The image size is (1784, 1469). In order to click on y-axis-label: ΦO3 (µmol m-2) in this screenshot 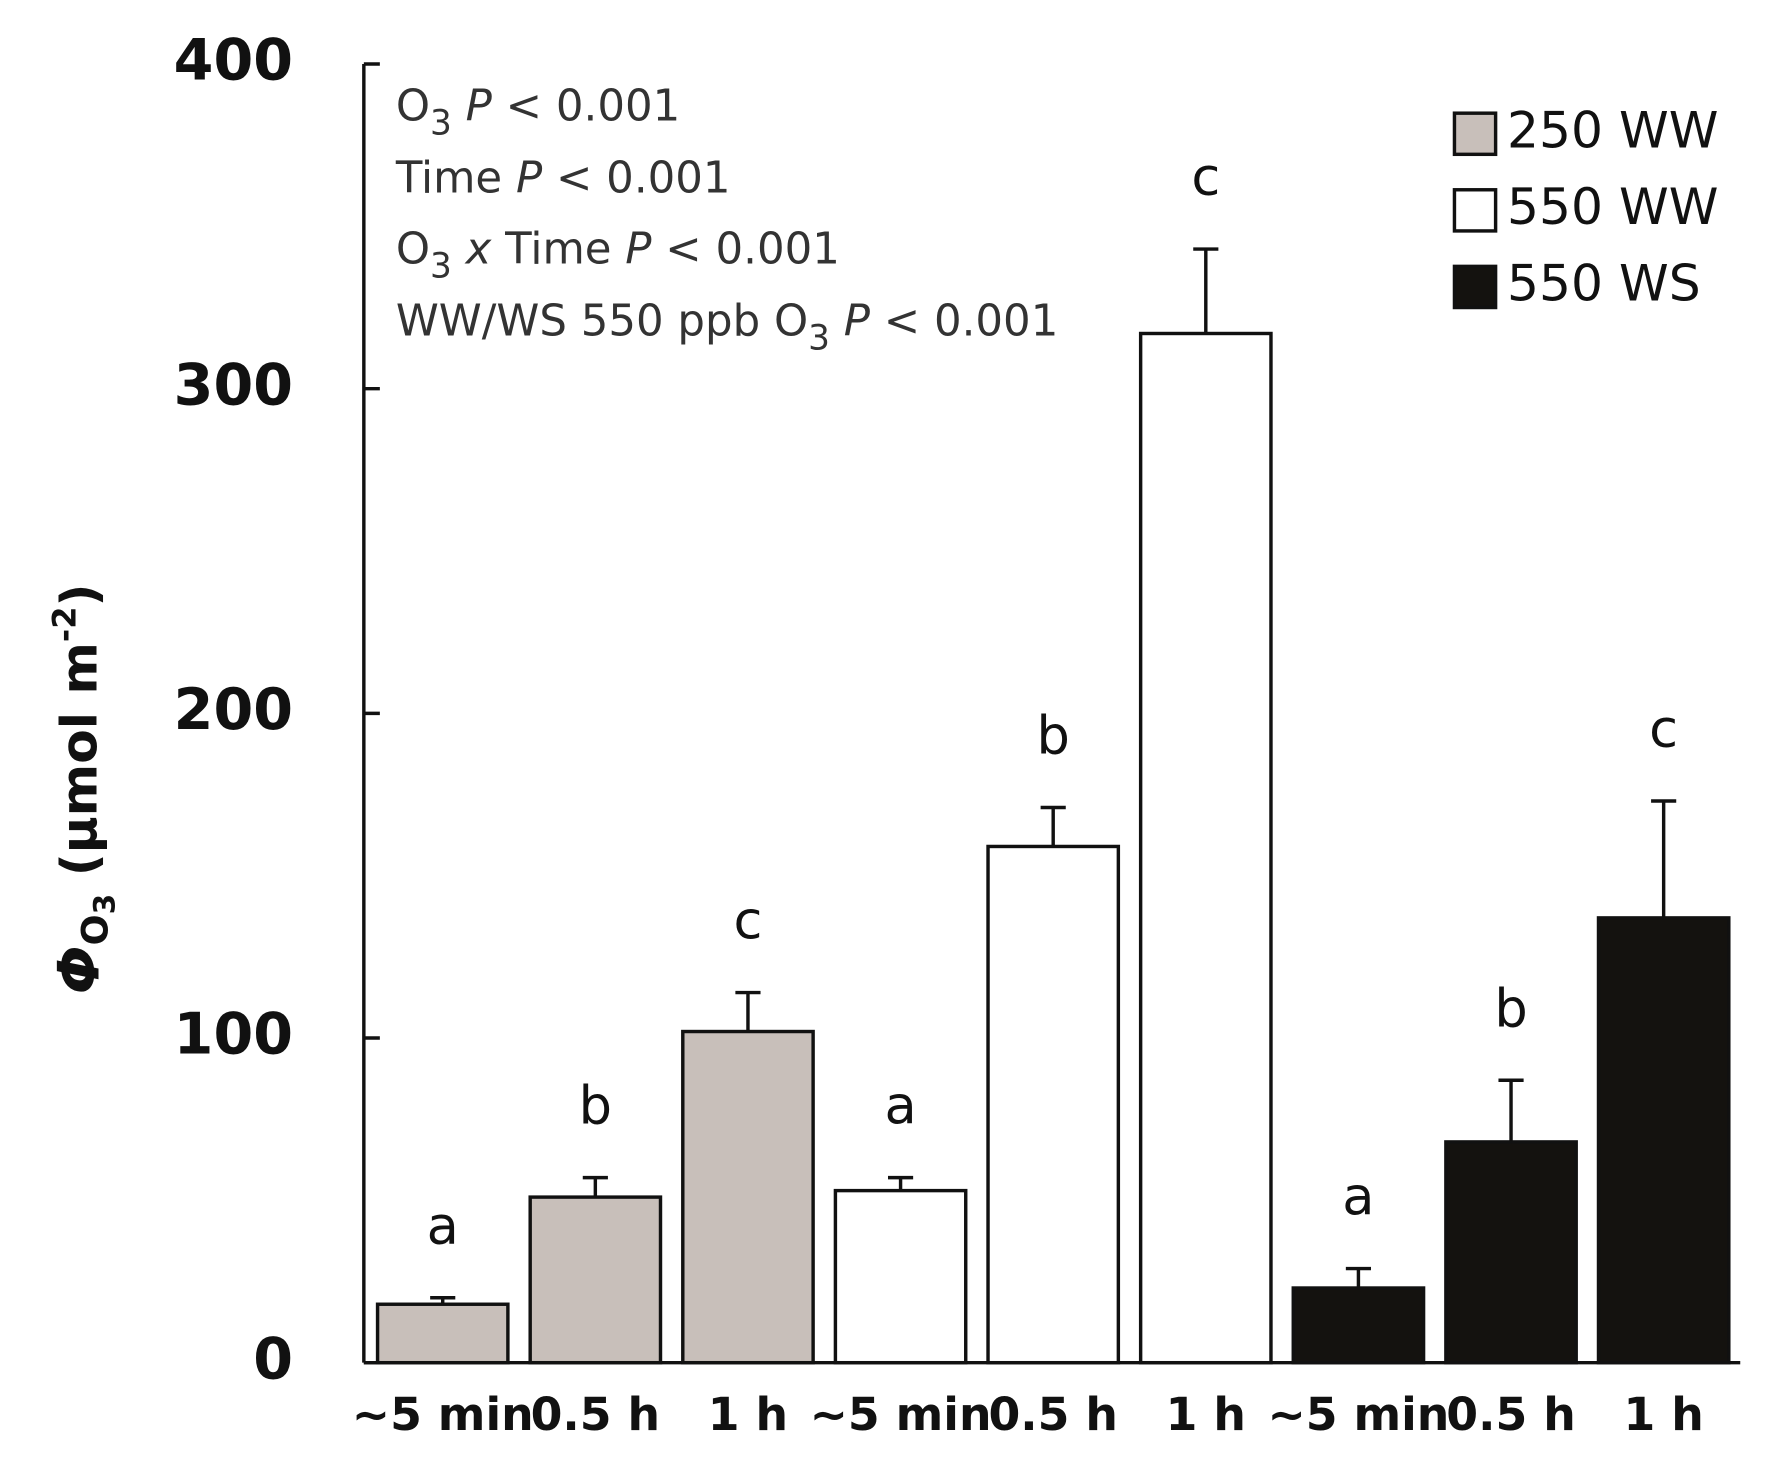, I will do `click(84, 789)`.